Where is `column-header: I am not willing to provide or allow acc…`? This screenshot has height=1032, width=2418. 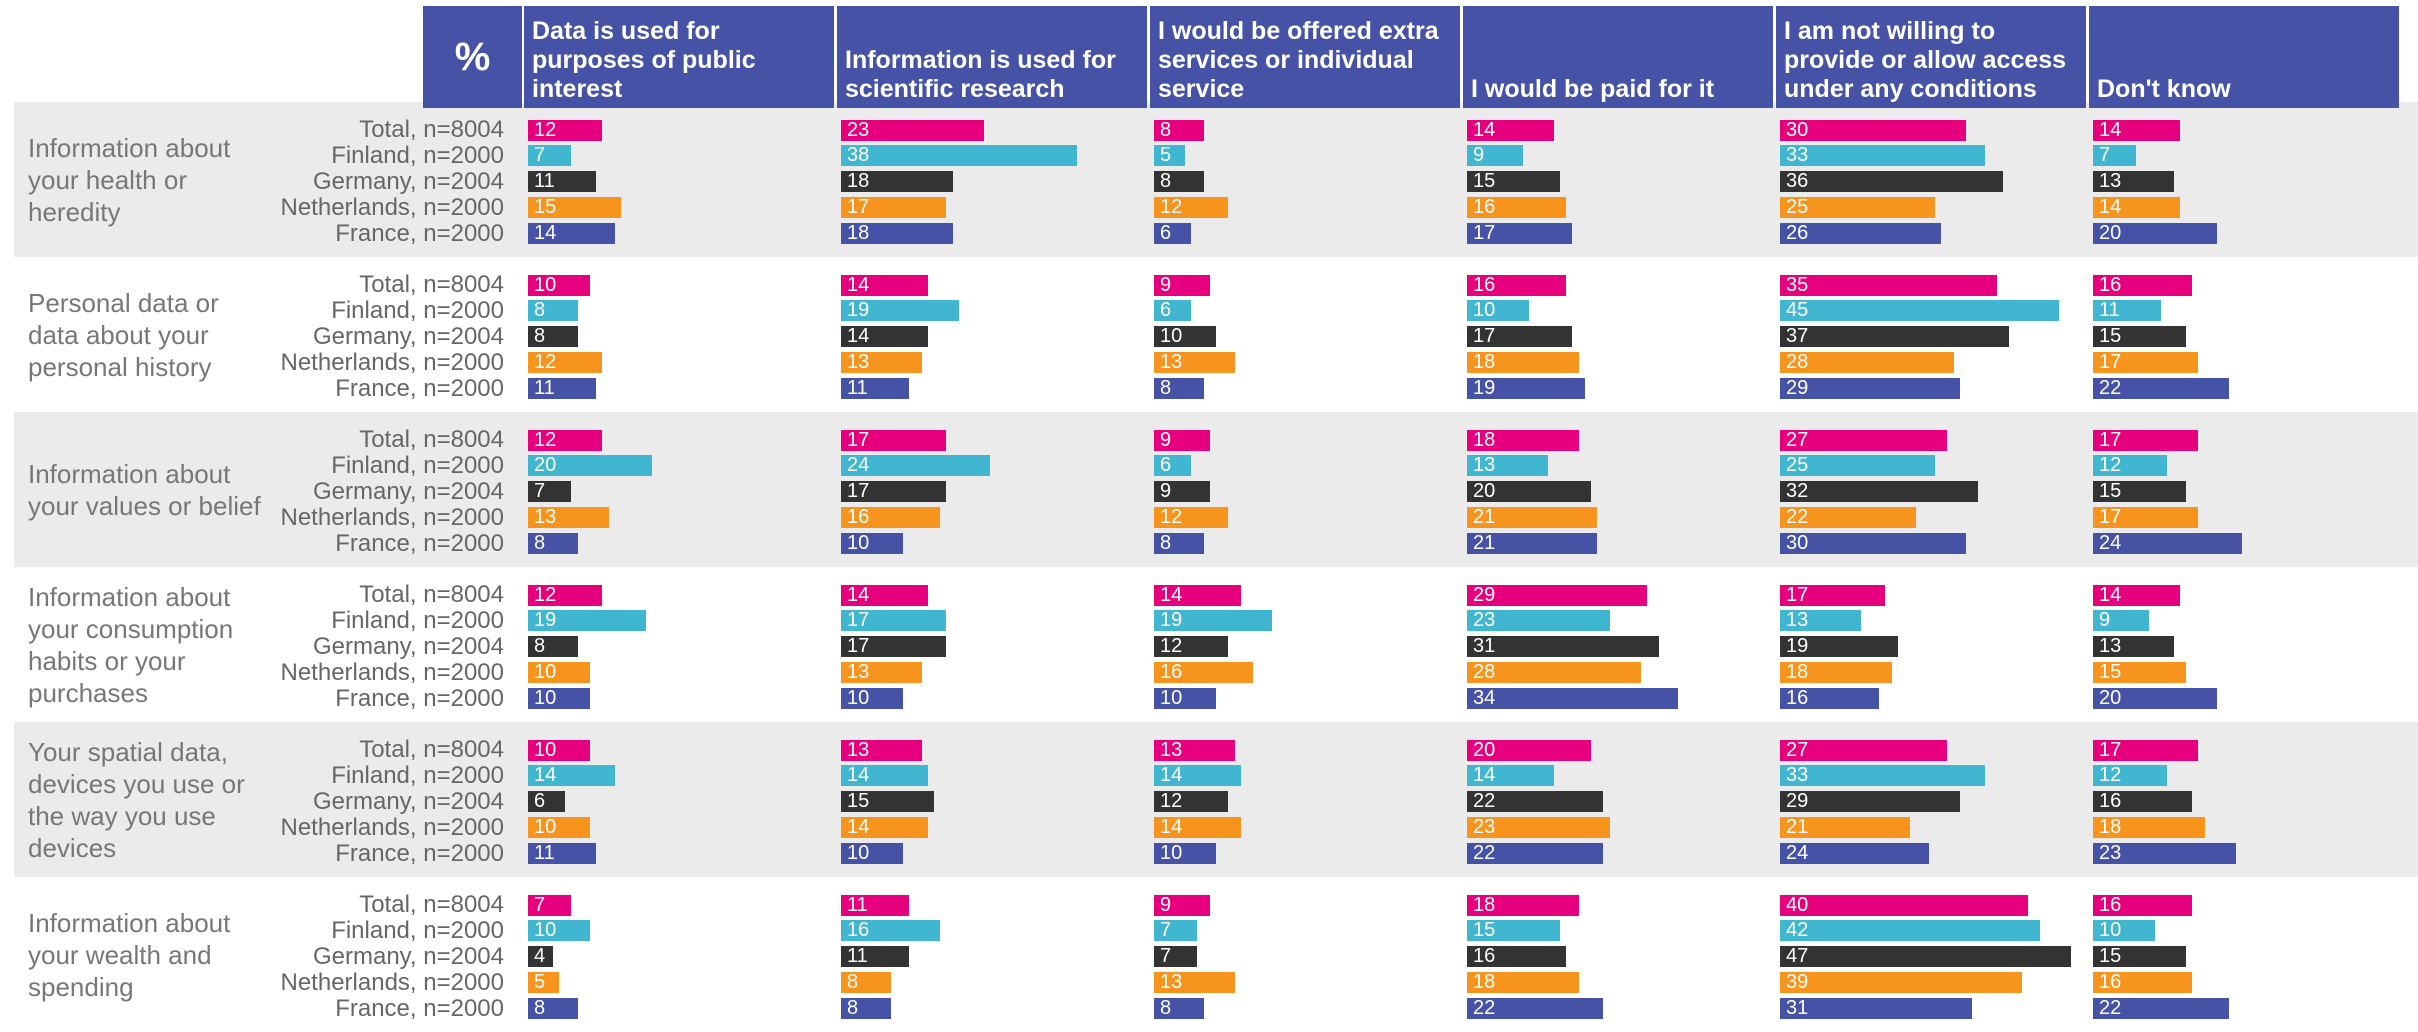
column-header: I am not willing to provide or allow acc… is located at coordinates (1931, 57).